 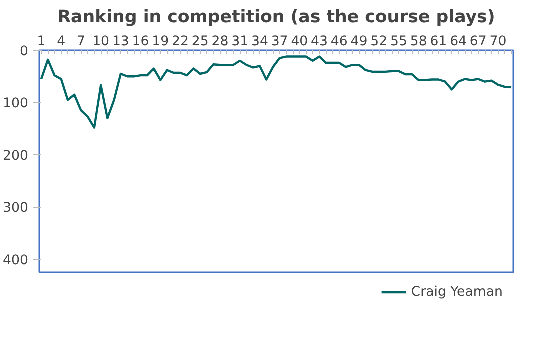 I want to click on x-tick-label: 16, so click(x=141, y=42).